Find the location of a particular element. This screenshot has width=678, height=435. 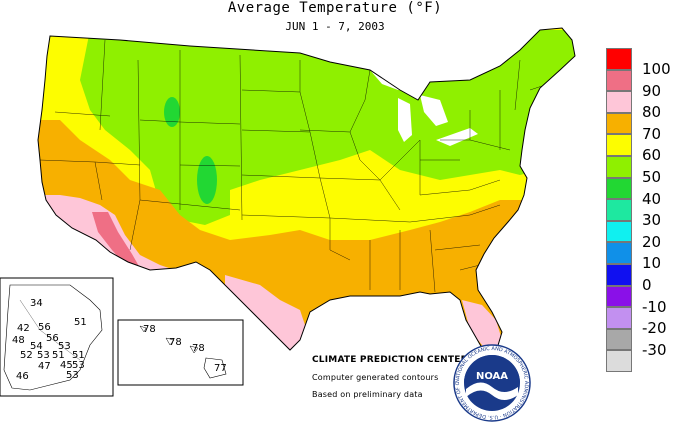

legend-row: 70 is located at coordinates (641, 126).